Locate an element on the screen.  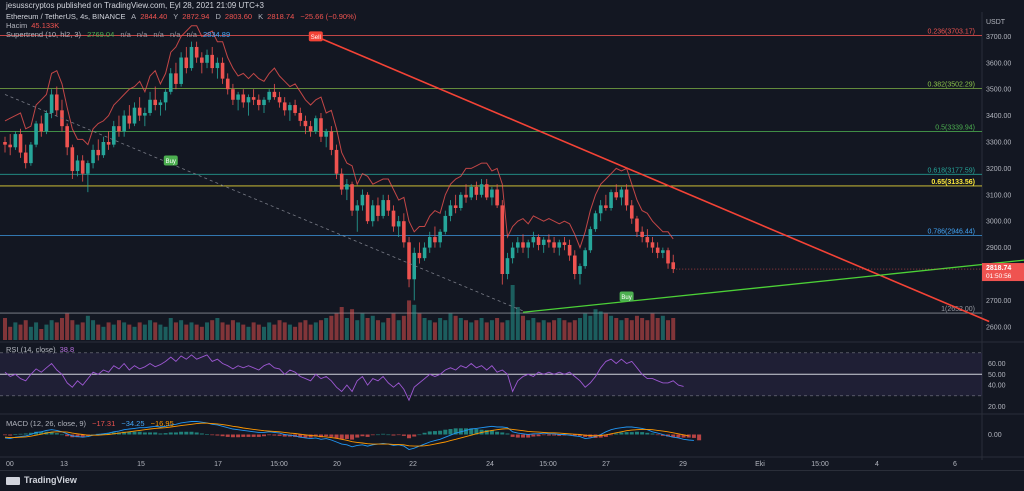
rsi-tick-label: 50.00 is located at coordinates (997, 375).